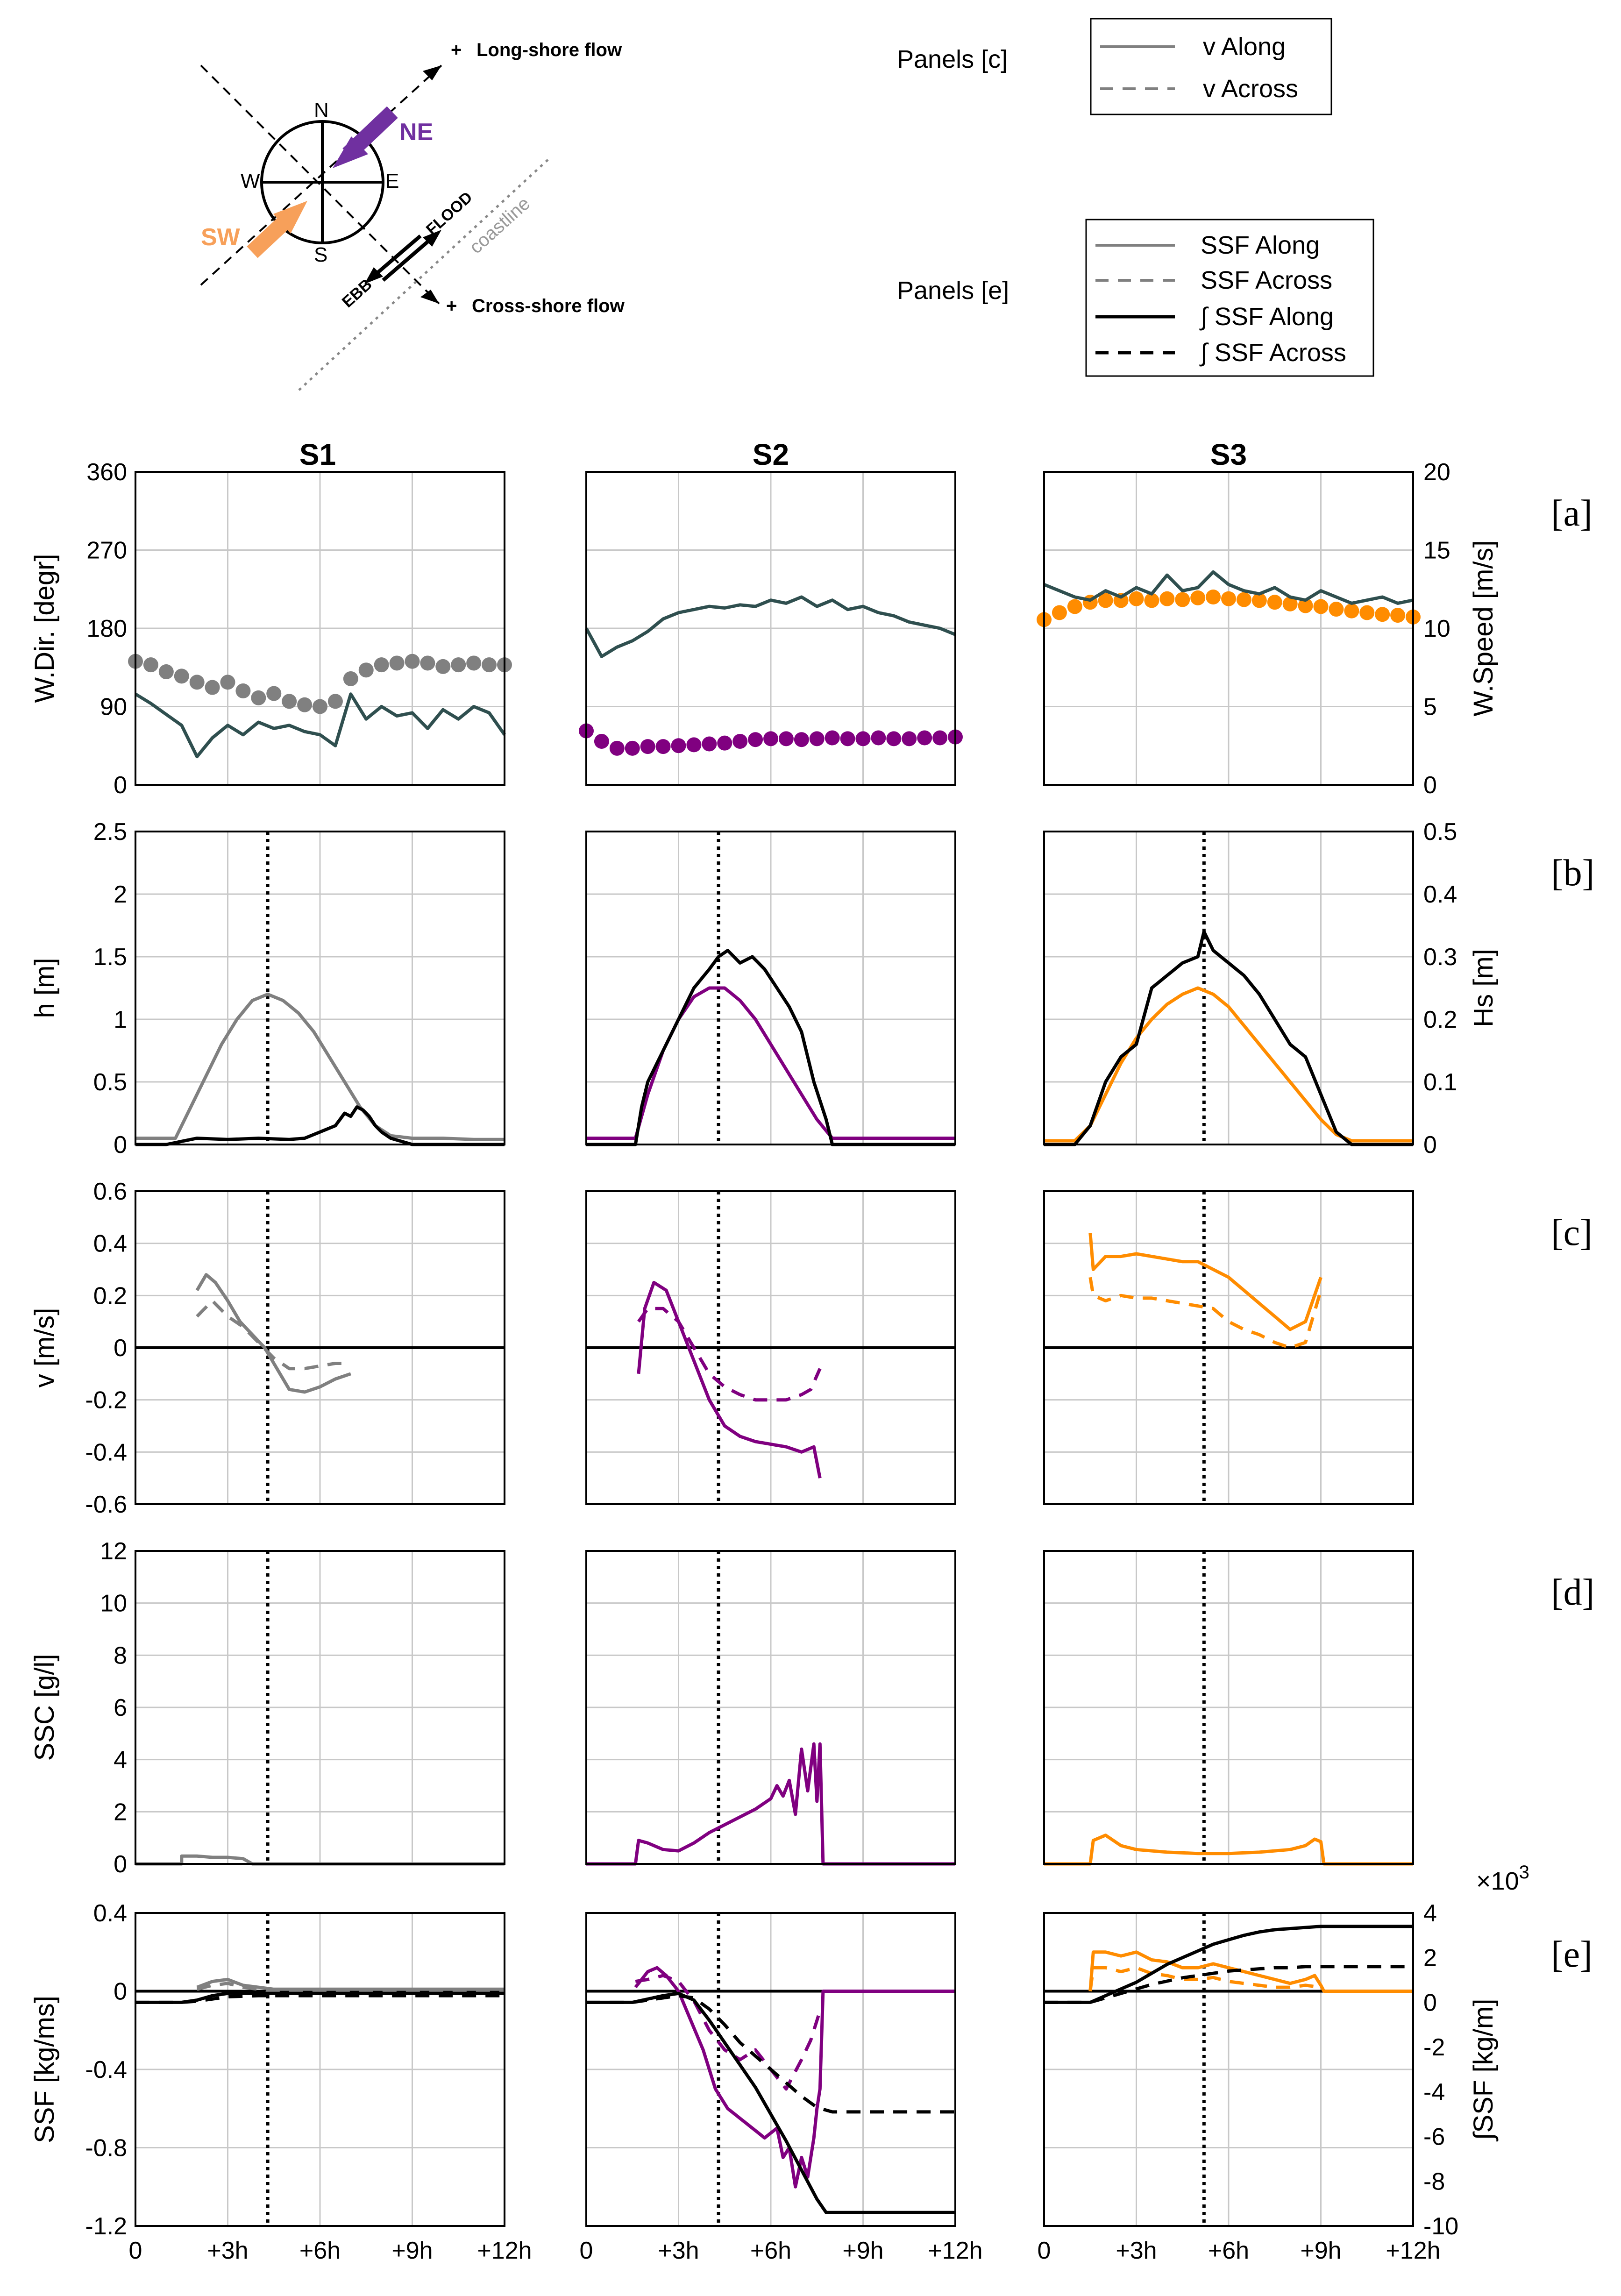 The height and width of the screenshot is (2296, 1621). What do you see at coordinates (429, 297) in the screenshot?
I see `cross-shore-arrowhead` at bounding box center [429, 297].